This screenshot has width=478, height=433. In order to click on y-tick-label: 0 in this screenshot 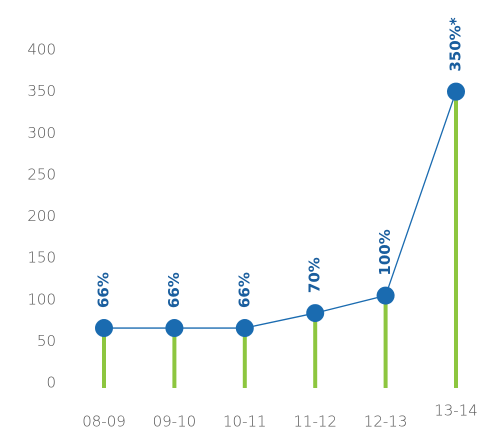, I will do `click(51, 383)`.